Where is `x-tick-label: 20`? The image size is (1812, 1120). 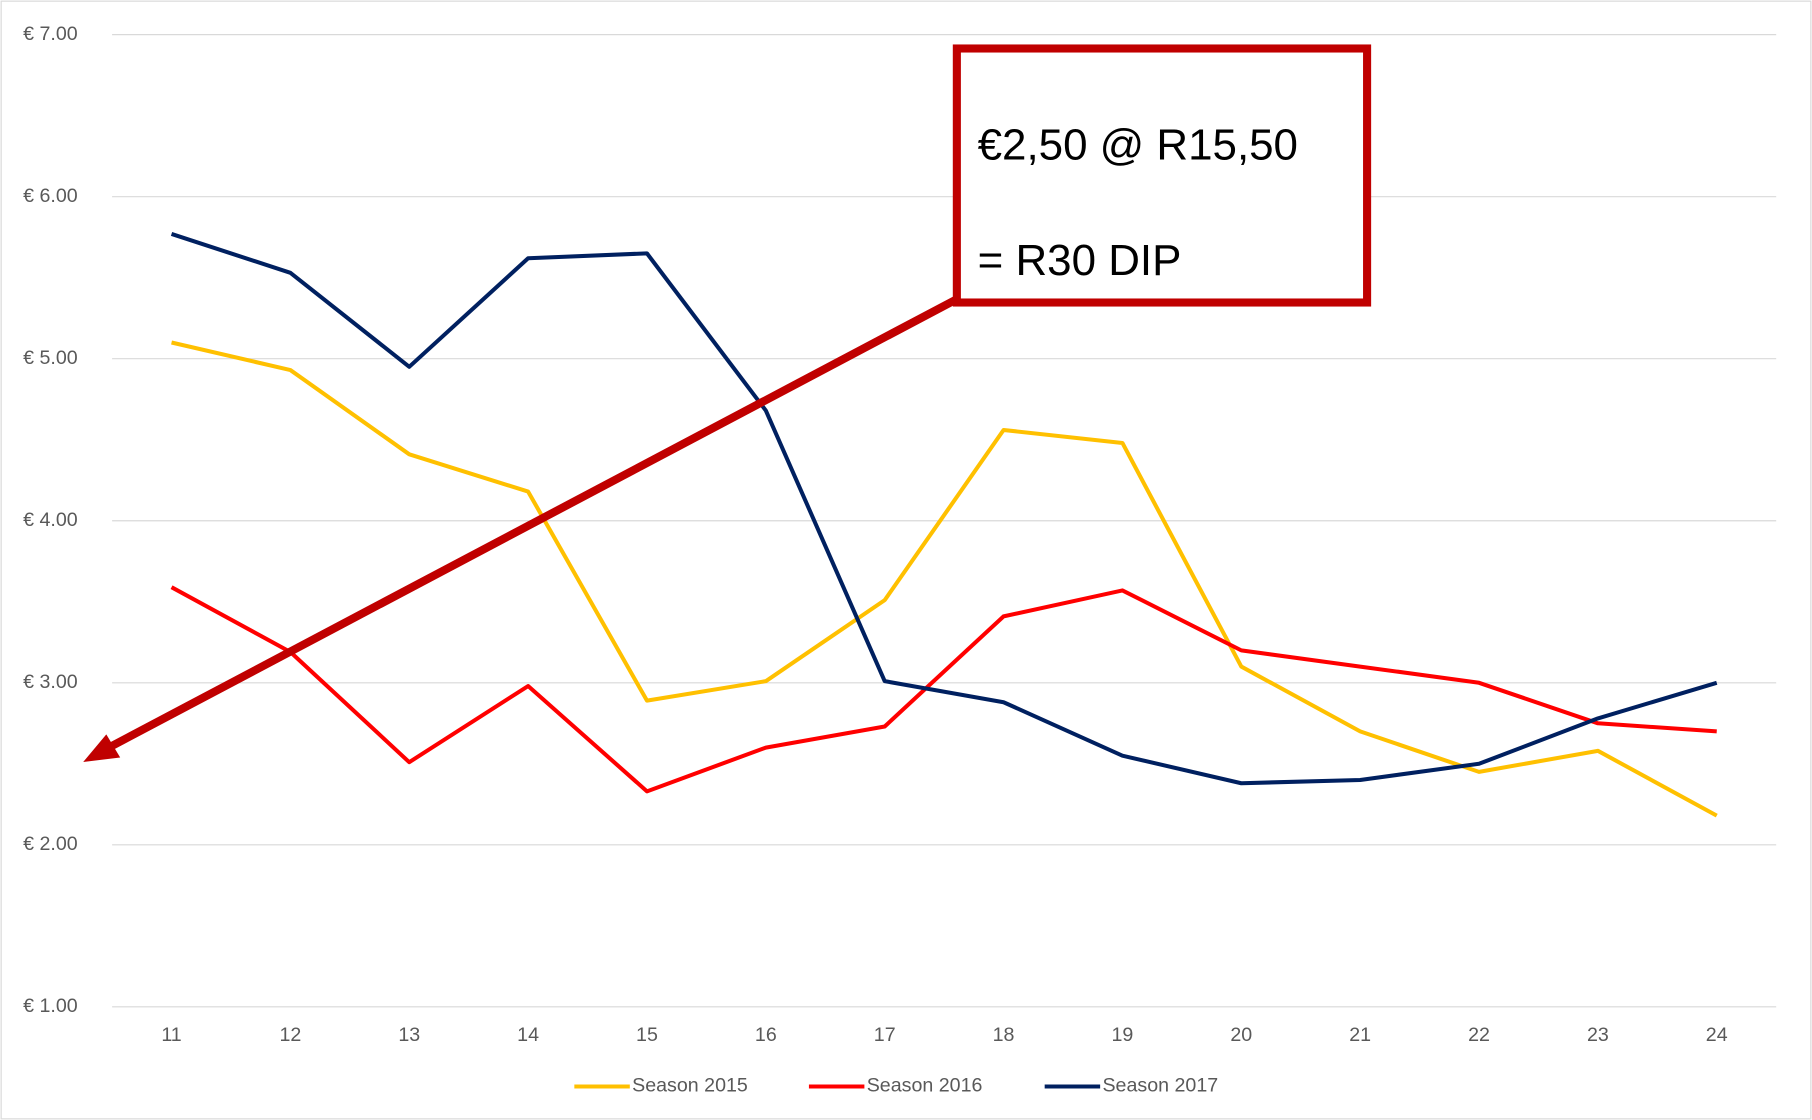
x-tick-label: 20 is located at coordinates (1241, 1035).